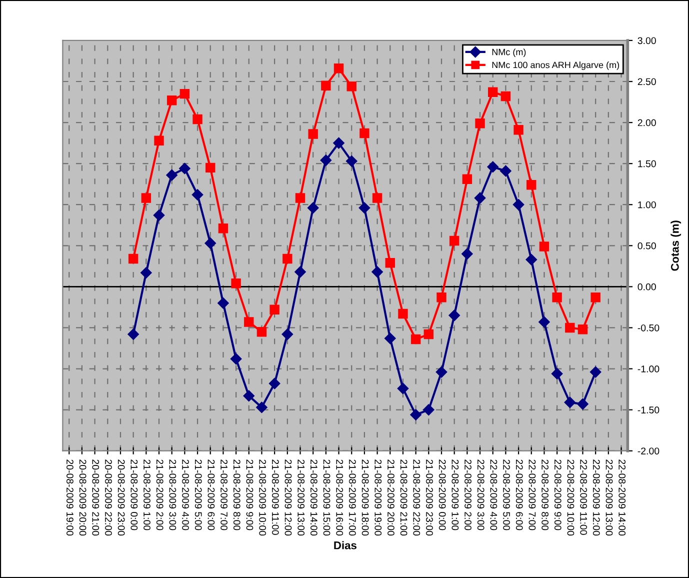 The width and height of the screenshot is (689, 578). What do you see at coordinates (442, 495) in the screenshot?
I see `x-tick-label: 22-08-2009 0:00` at bounding box center [442, 495].